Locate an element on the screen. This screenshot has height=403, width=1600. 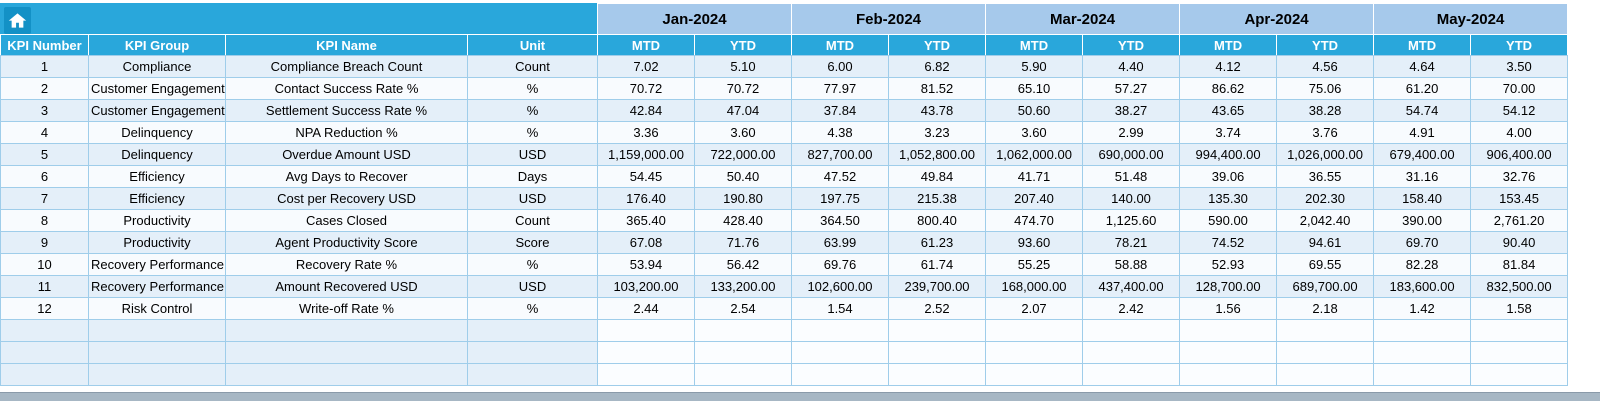
value-cell: 58.88 is located at coordinates (1131, 264).